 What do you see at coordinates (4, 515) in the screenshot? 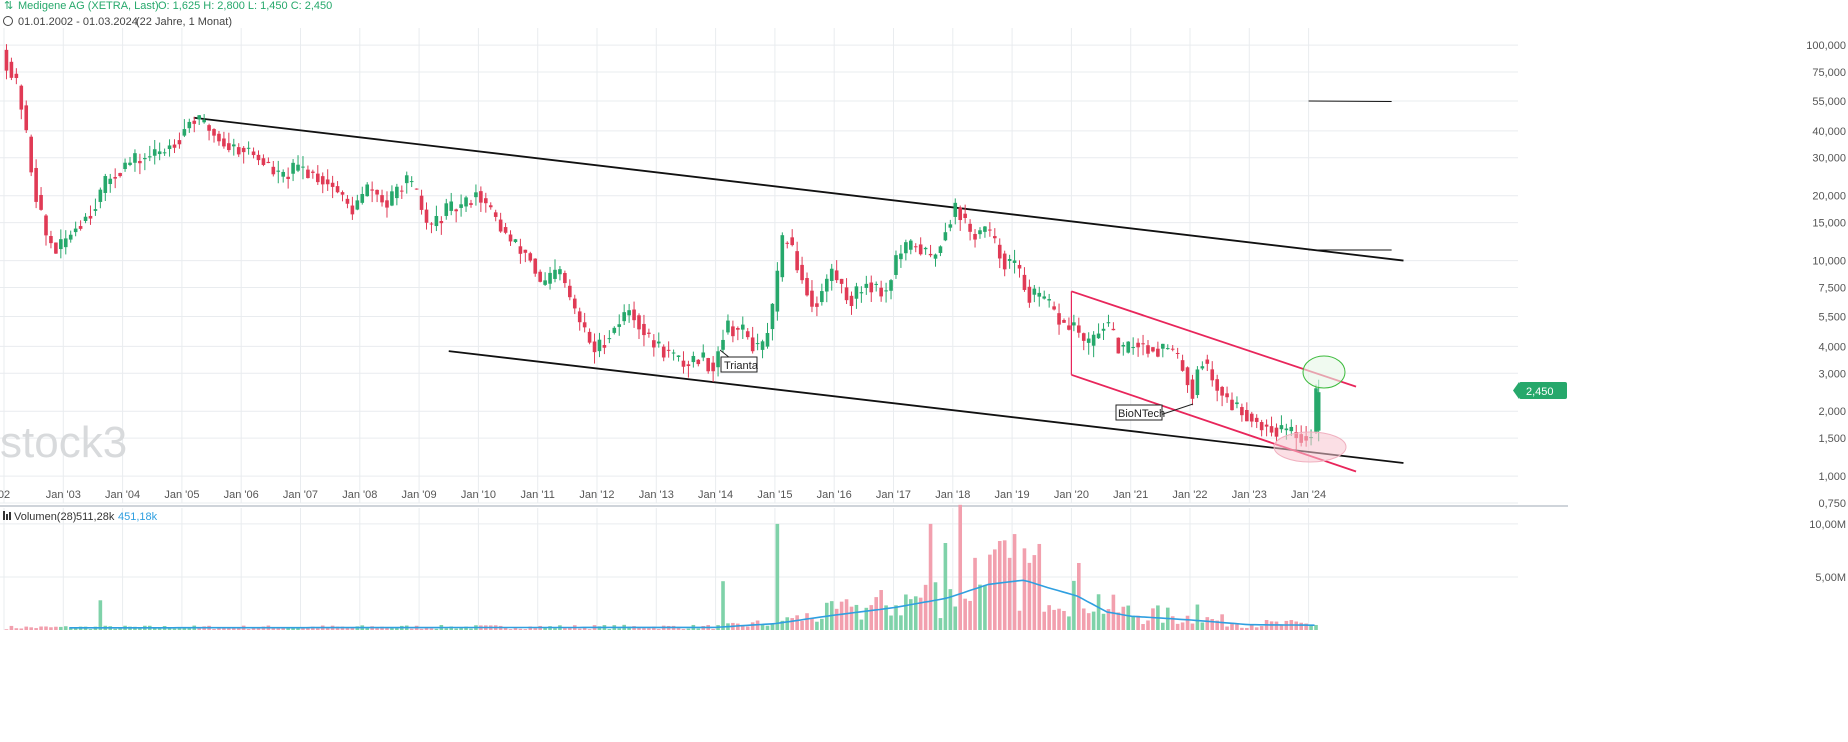
I see `volume-icon-bar1` at bounding box center [4, 515].